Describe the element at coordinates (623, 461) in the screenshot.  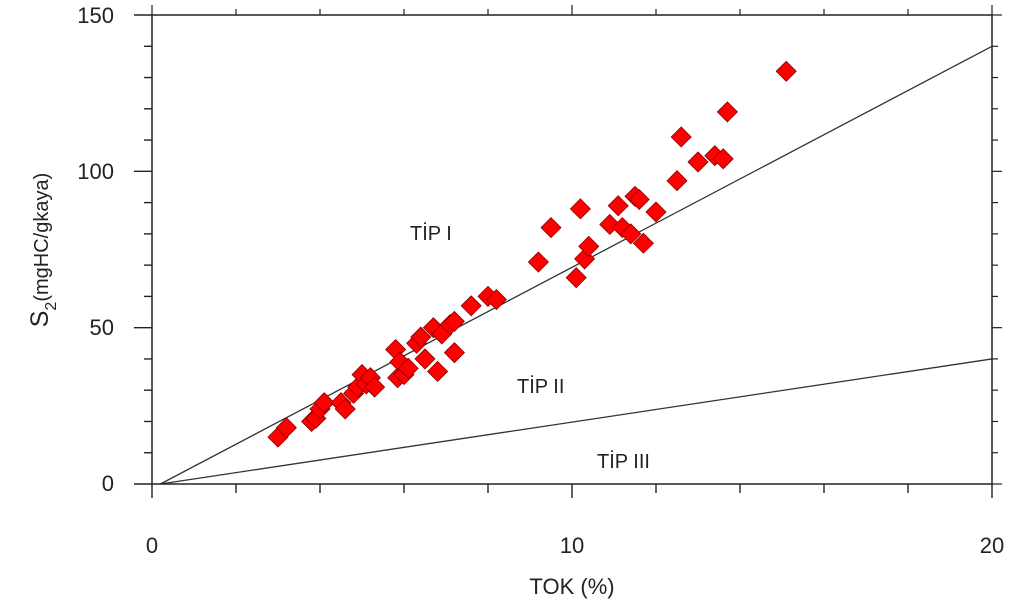
I see `region-label-type-3: TİP III` at that location.